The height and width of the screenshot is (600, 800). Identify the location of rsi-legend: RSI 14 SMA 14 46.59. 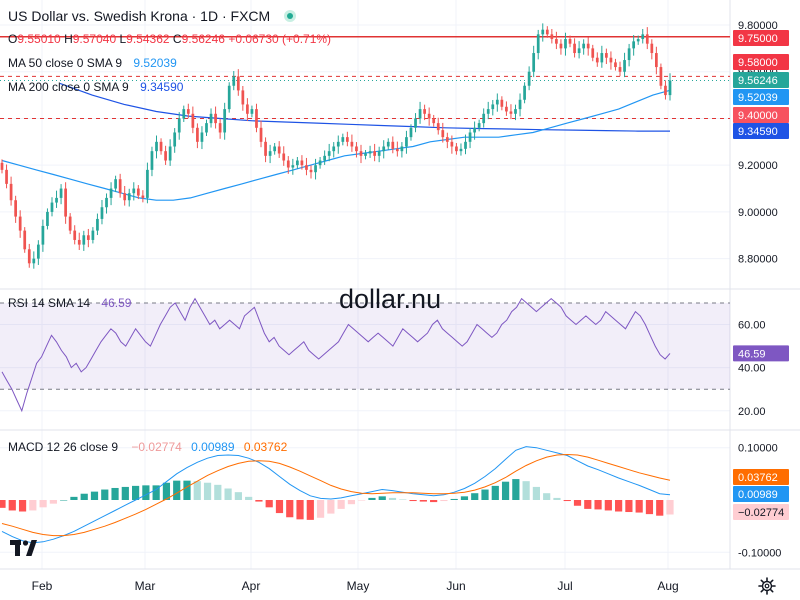
(69, 303).